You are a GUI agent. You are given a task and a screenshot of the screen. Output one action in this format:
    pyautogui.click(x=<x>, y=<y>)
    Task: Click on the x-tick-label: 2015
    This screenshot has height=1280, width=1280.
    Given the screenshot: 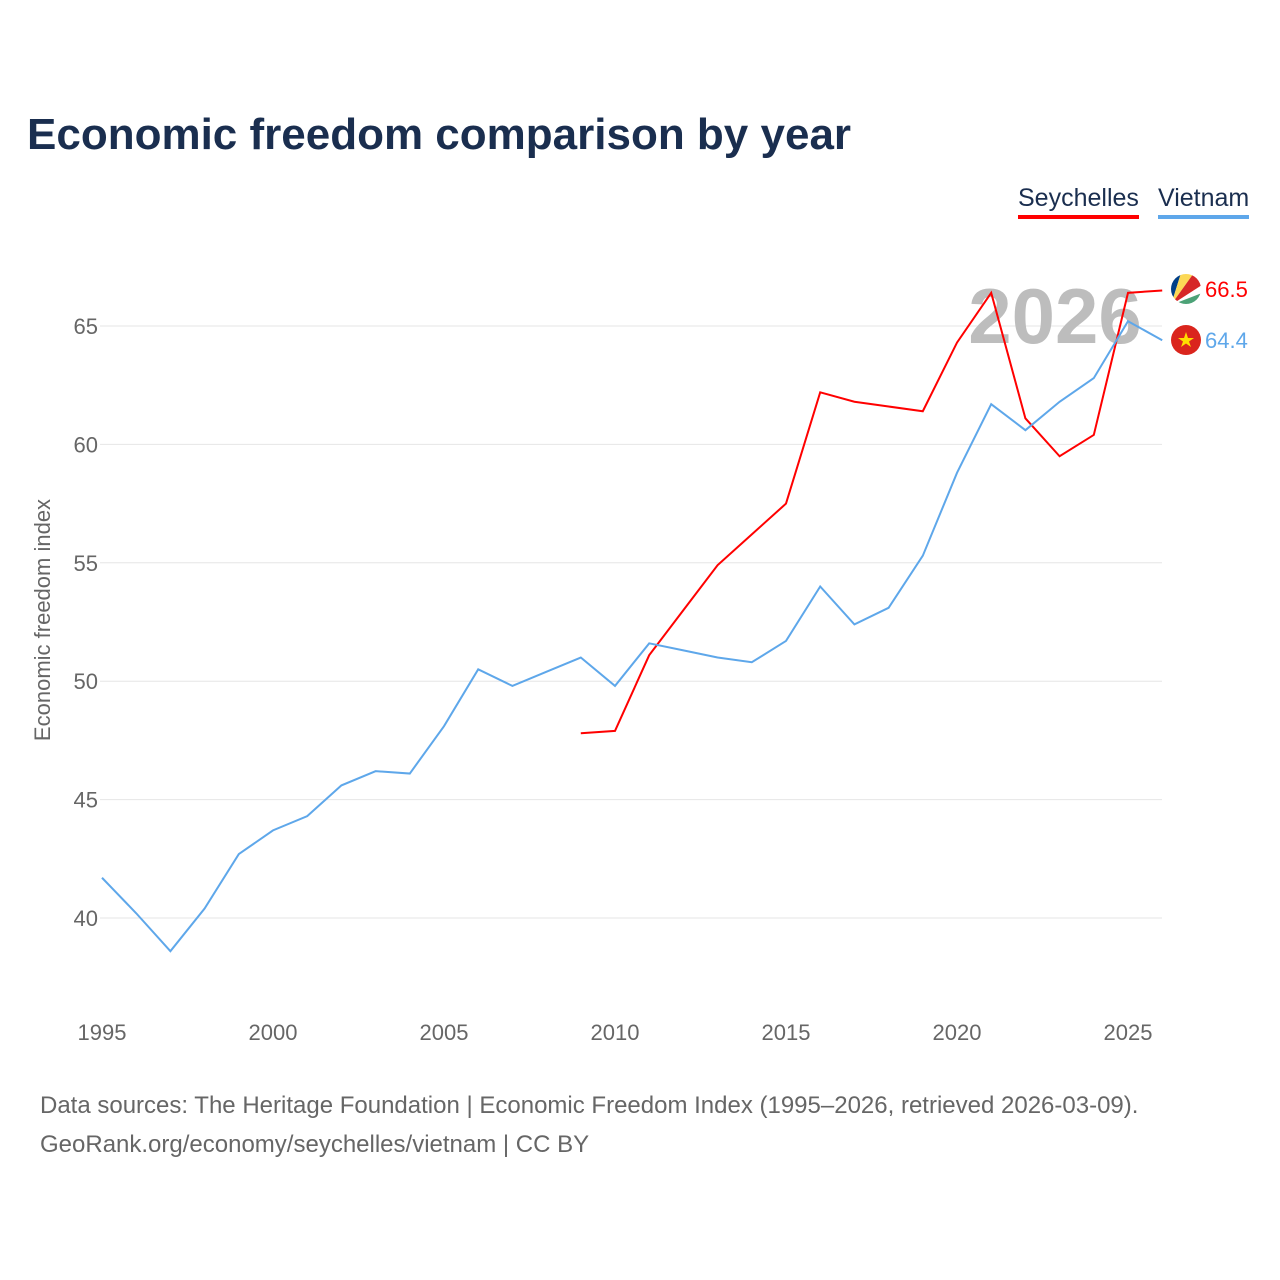 What is the action you would take?
    pyautogui.click(x=786, y=1032)
    